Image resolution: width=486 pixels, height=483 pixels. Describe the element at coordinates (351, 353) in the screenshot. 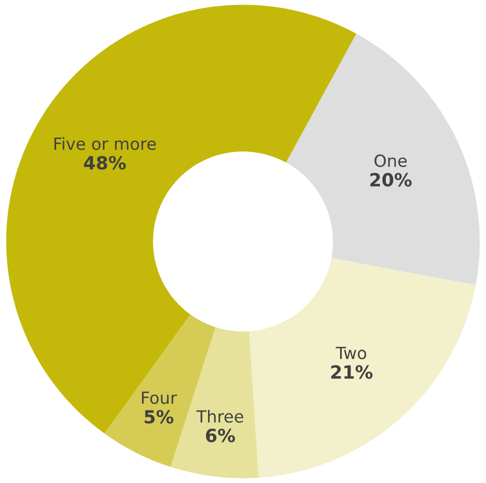

I see `slice-label: Two` at that location.